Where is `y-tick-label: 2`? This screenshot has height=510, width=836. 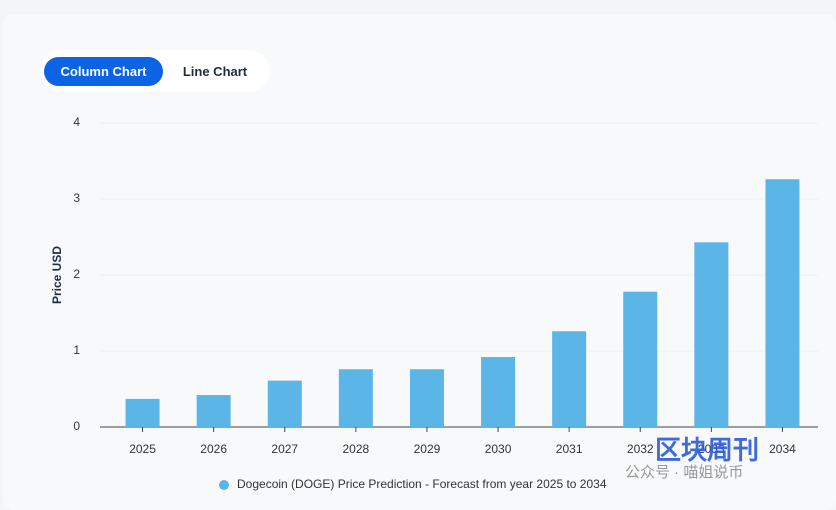 y-tick-label: 2 is located at coordinates (76, 274).